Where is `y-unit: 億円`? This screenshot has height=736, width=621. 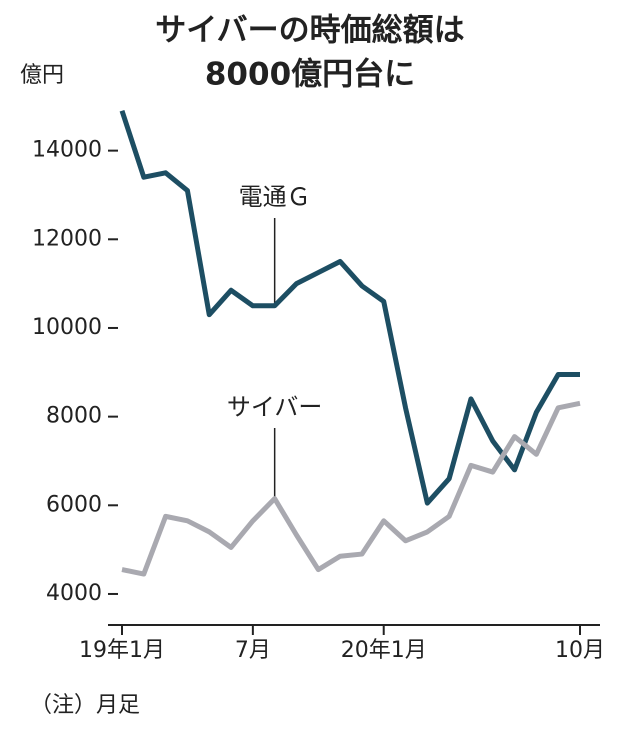
y-unit: 億円 is located at coordinates (42, 75).